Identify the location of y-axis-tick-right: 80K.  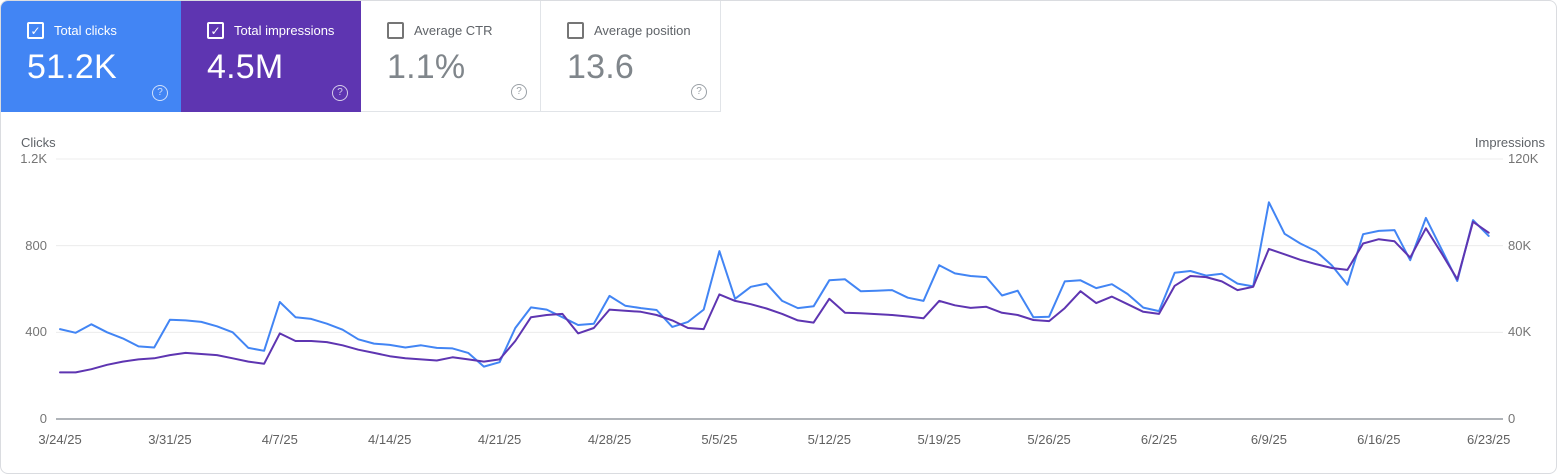
(1520, 245).